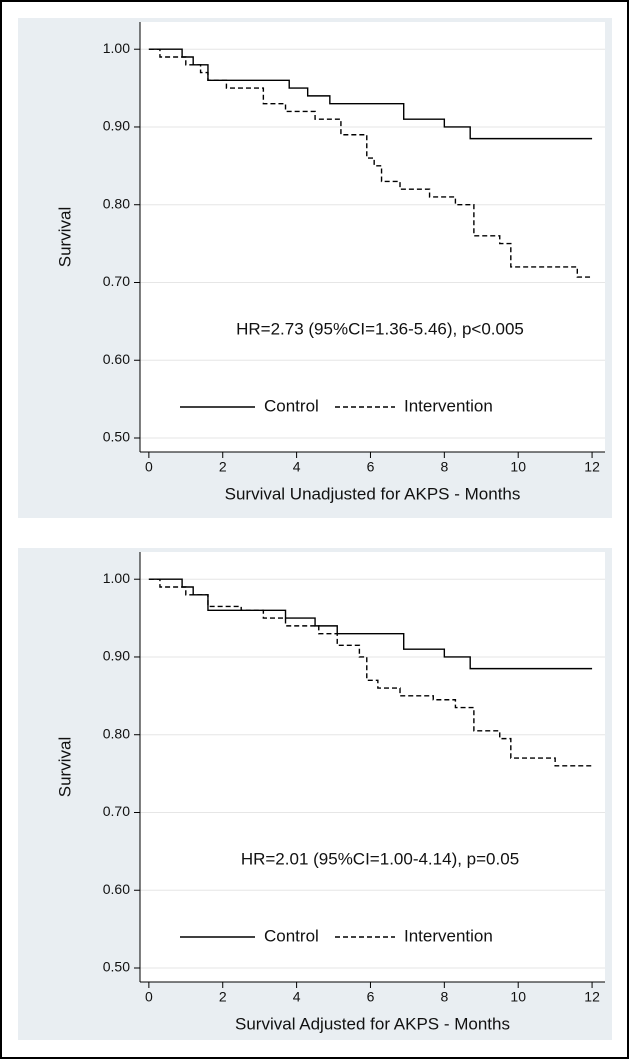  I want to click on annotation: HR=2.01 (95%CI=1.00-4.14), p=0.05, so click(380, 858).